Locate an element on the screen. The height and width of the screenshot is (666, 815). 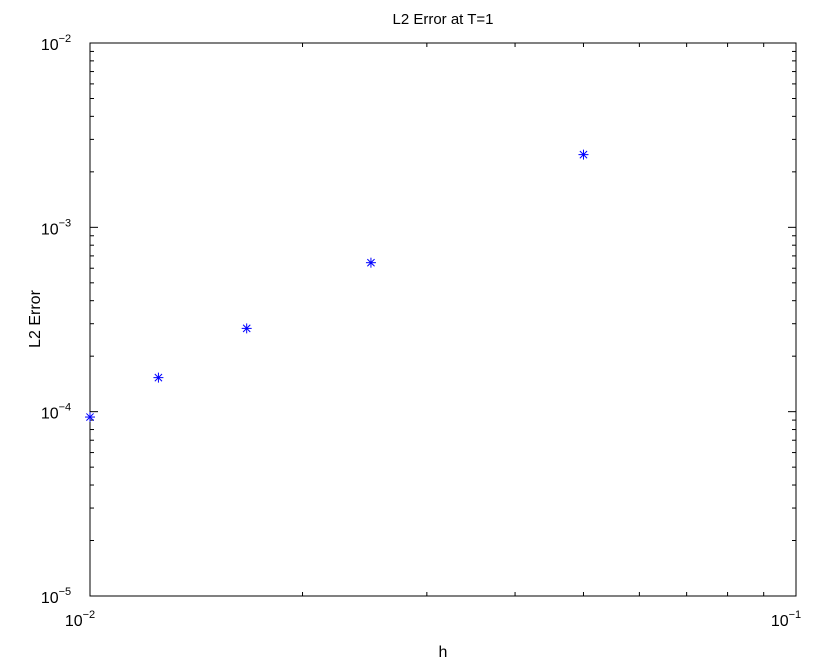
x-tick-label: 10⁻¹ is located at coordinates (786, 619).